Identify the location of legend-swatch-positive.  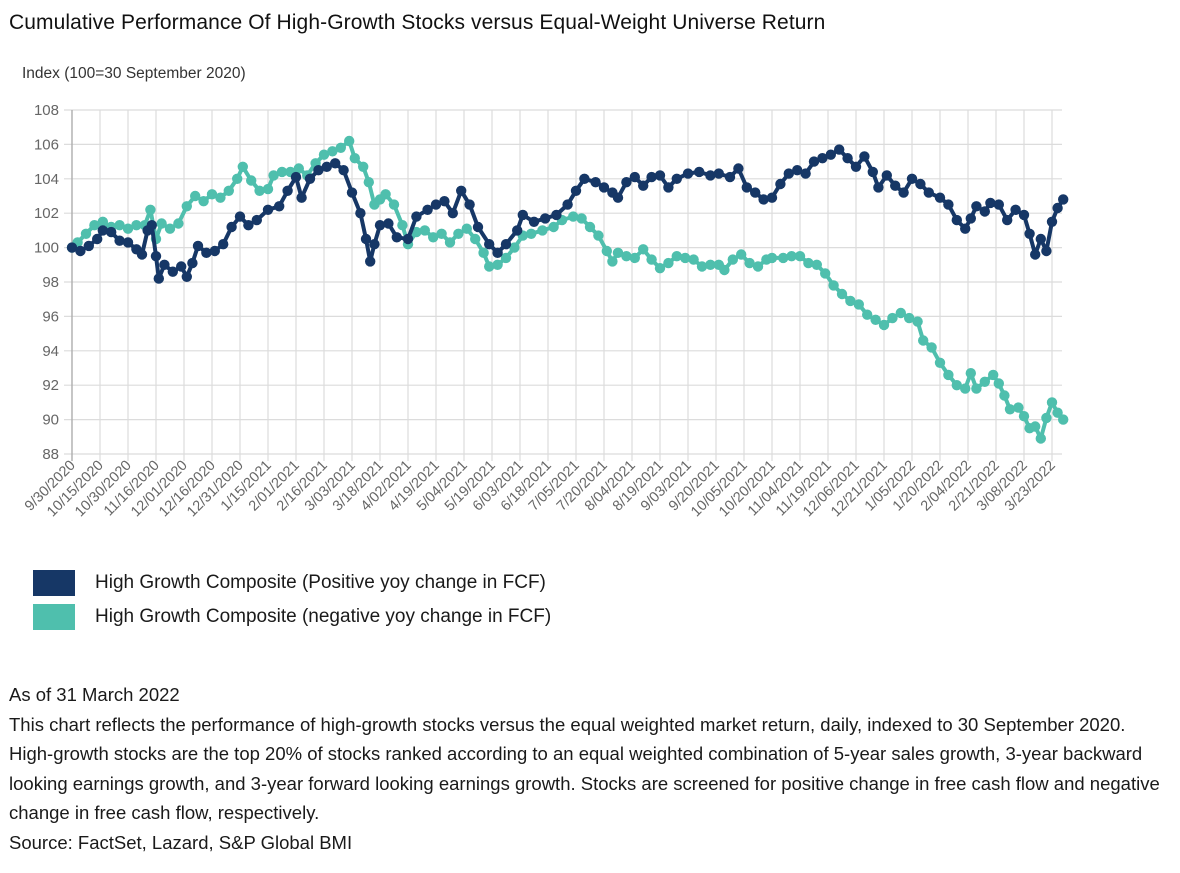
(54, 583).